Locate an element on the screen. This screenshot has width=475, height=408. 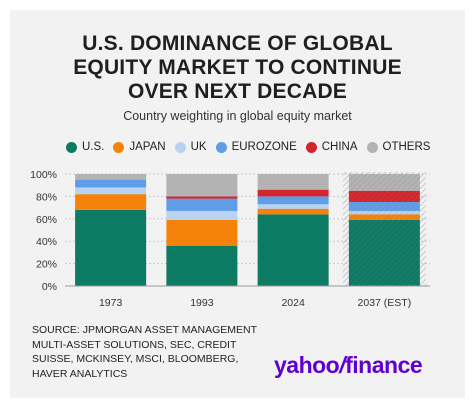
x-tick-label: 2024 is located at coordinates (293, 303).